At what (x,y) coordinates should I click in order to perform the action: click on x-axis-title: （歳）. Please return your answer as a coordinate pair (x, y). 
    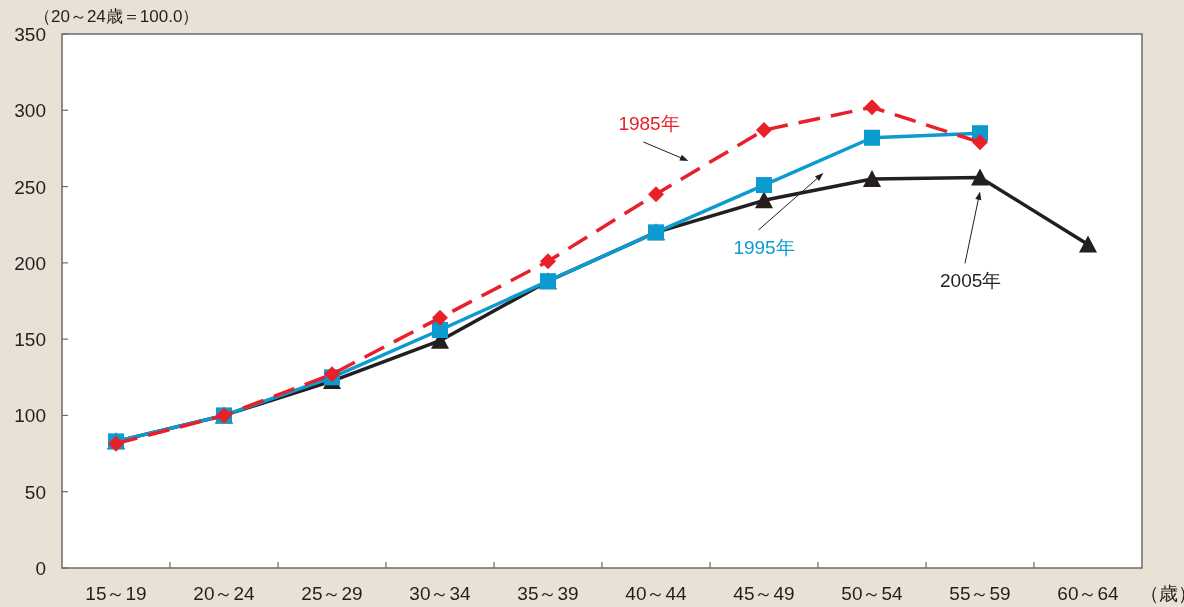
    Looking at the image, I should click on (1162, 593).